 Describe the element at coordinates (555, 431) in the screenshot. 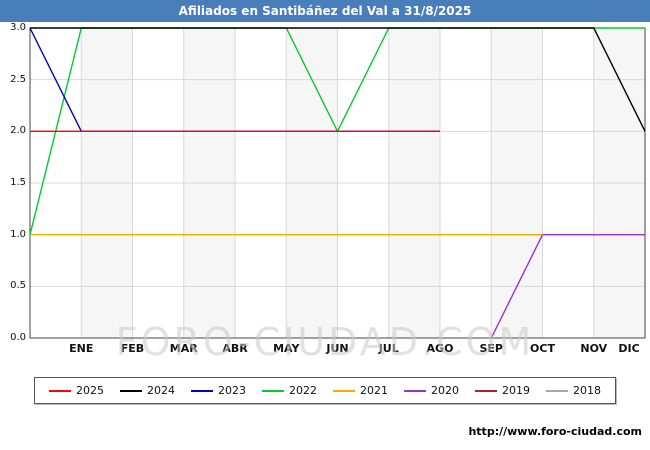

I see `footer-url-link: http://www.foro-ciudad.com` at that location.